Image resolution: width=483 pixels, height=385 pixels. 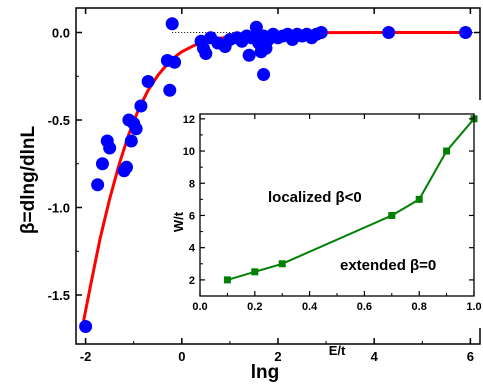 What do you see at coordinates (388, 265) in the screenshot?
I see `annotation-extended: extended β=0` at bounding box center [388, 265].